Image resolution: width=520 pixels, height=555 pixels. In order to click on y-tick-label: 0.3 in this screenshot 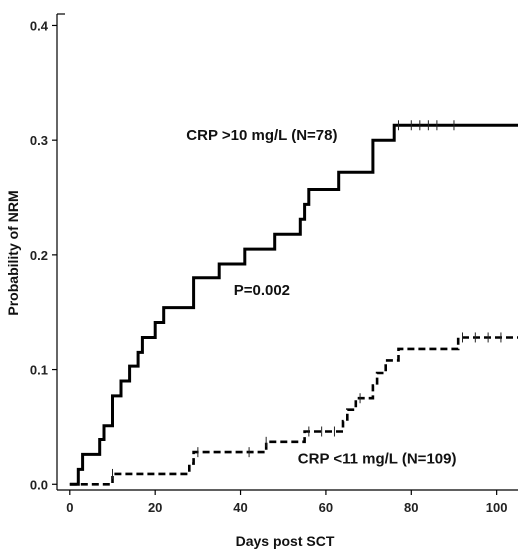, I will do `click(39, 140)`.